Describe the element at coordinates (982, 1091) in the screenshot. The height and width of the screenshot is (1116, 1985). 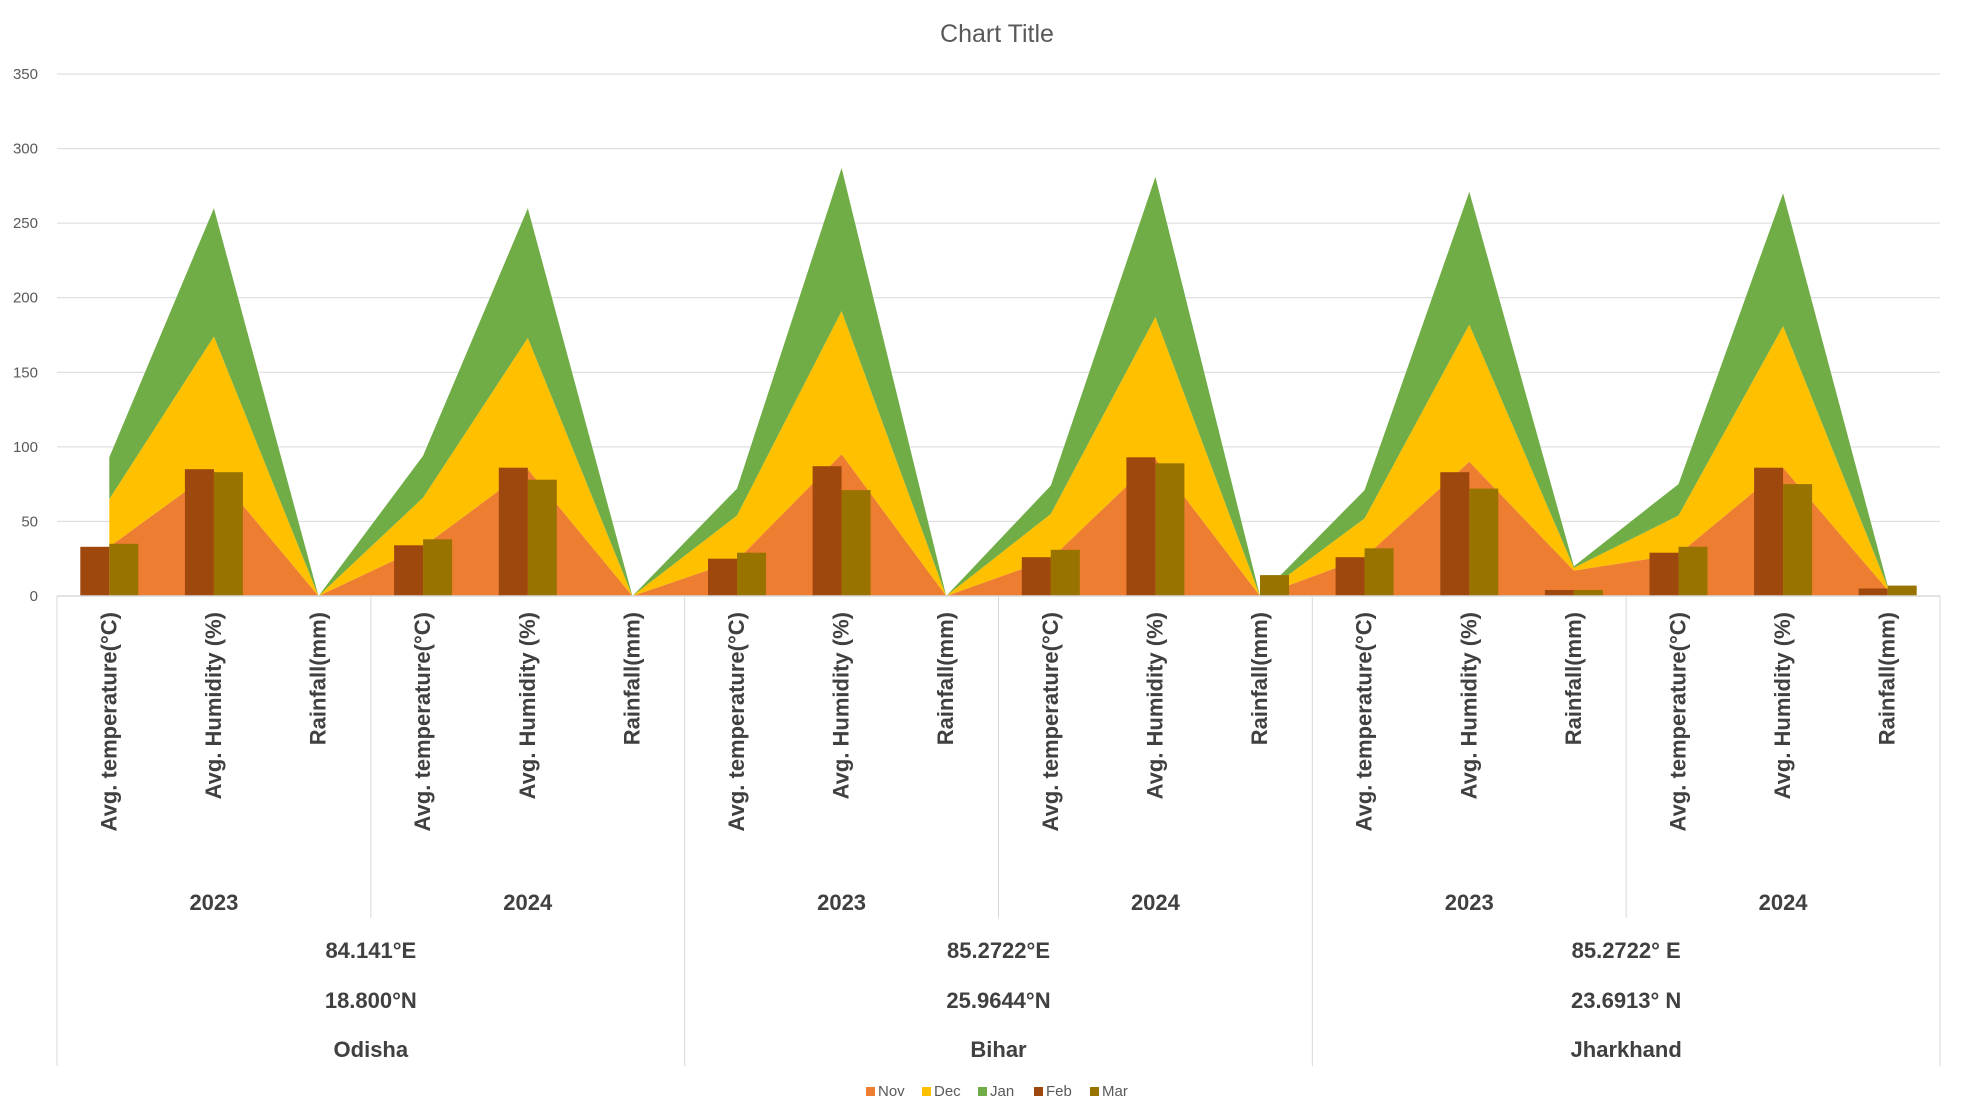
I see `legend-swatch-jan` at that location.